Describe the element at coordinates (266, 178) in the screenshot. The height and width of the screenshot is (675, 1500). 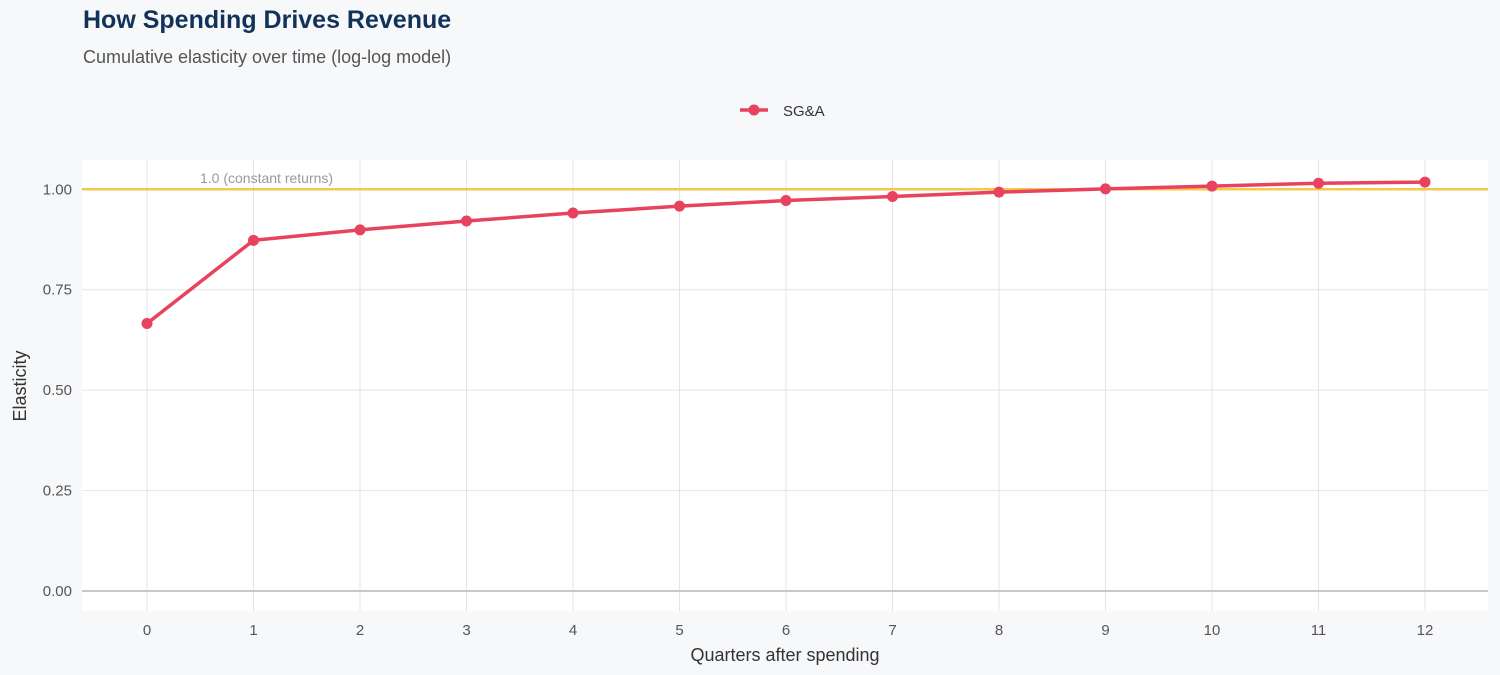
I see `reference-line-label: 1.0 (constant returns)` at that location.